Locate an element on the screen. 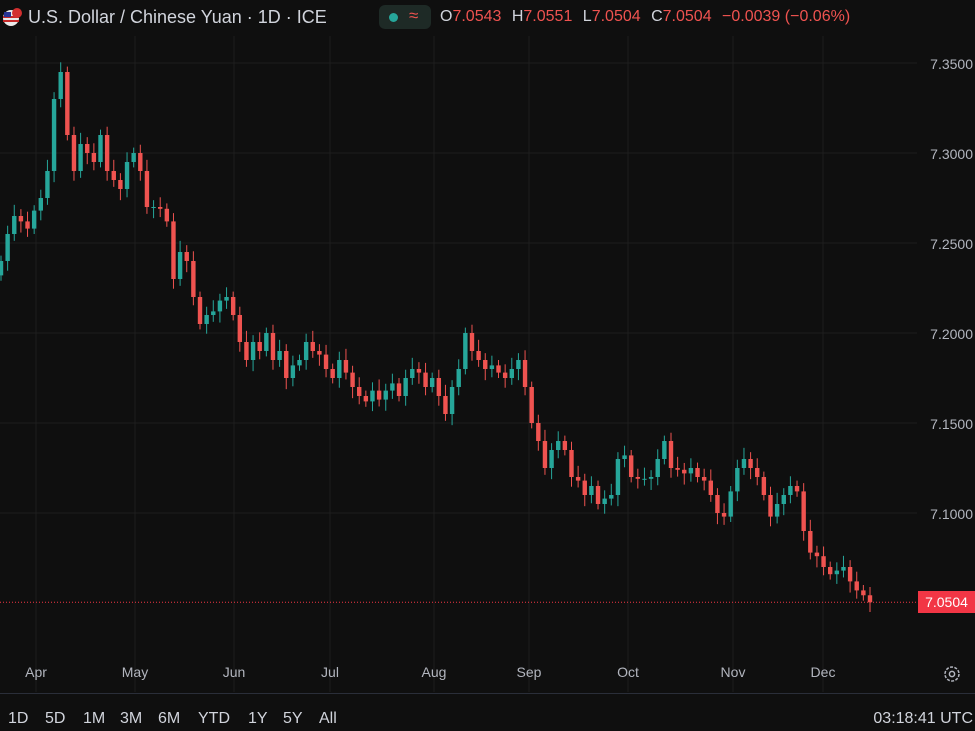  low-value: 7.0504 is located at coordinates (616, 16).